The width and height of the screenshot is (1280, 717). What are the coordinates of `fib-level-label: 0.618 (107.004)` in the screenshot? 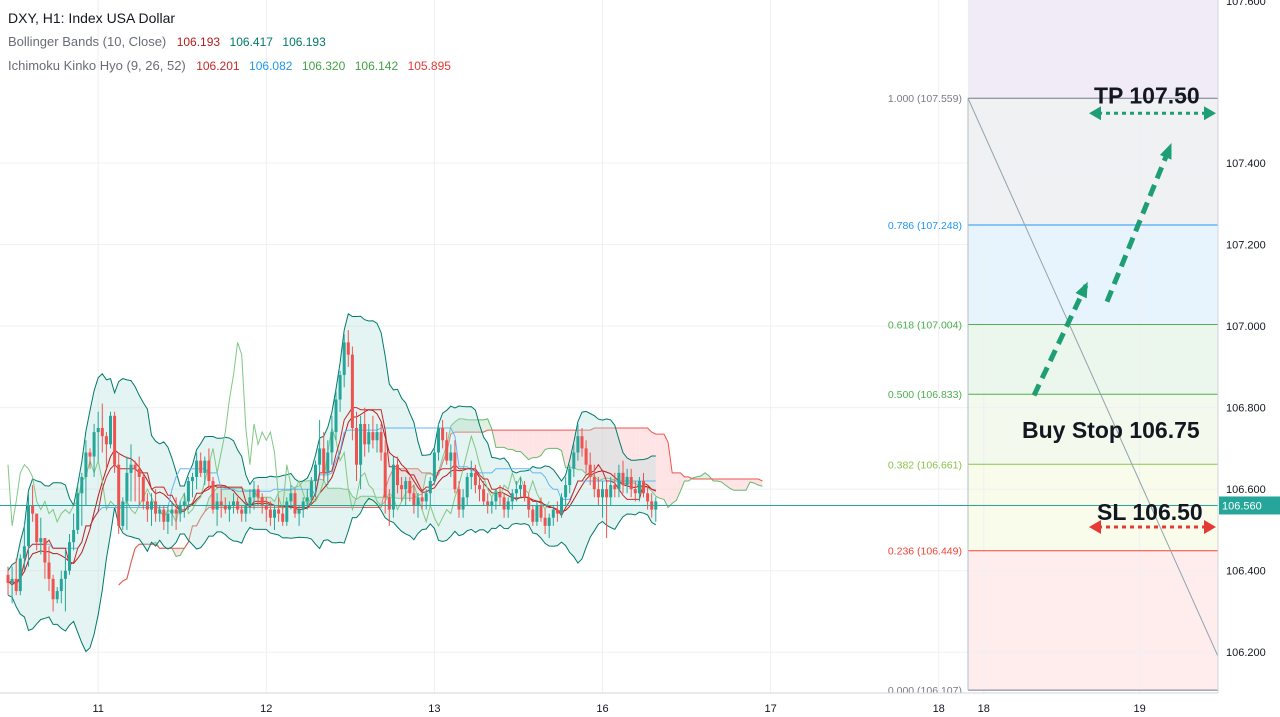 It's located at (925, 325).